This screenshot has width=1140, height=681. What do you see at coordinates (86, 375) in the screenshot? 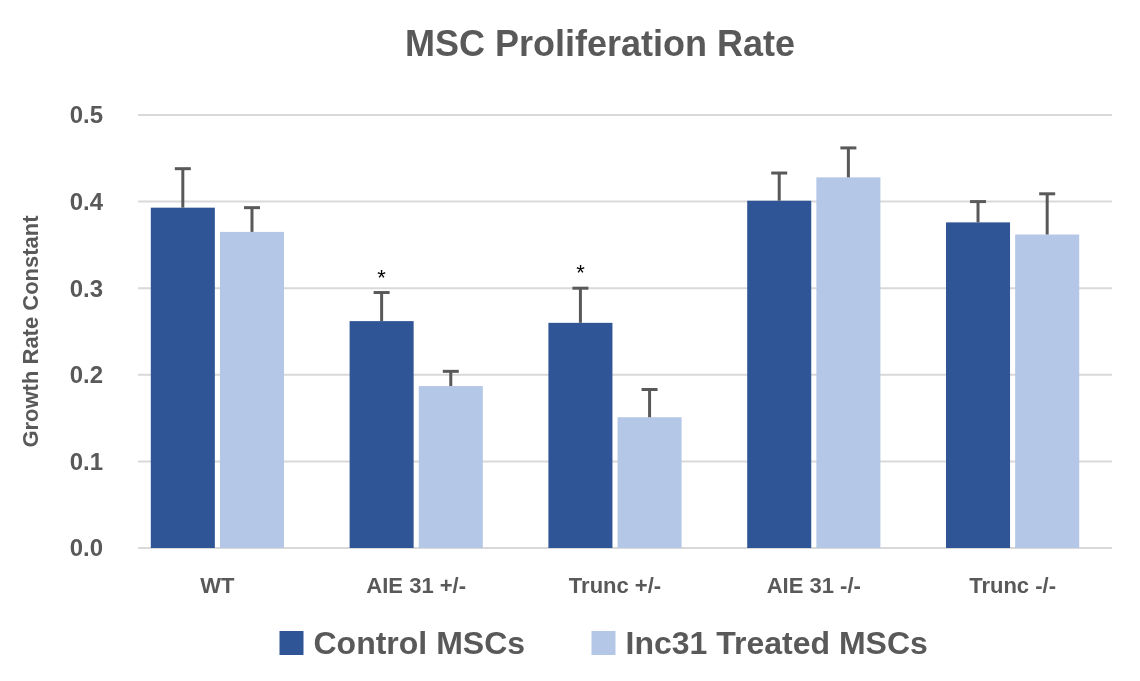
I see `y-tick-label: 0.2` at bounding box center [86, 375].